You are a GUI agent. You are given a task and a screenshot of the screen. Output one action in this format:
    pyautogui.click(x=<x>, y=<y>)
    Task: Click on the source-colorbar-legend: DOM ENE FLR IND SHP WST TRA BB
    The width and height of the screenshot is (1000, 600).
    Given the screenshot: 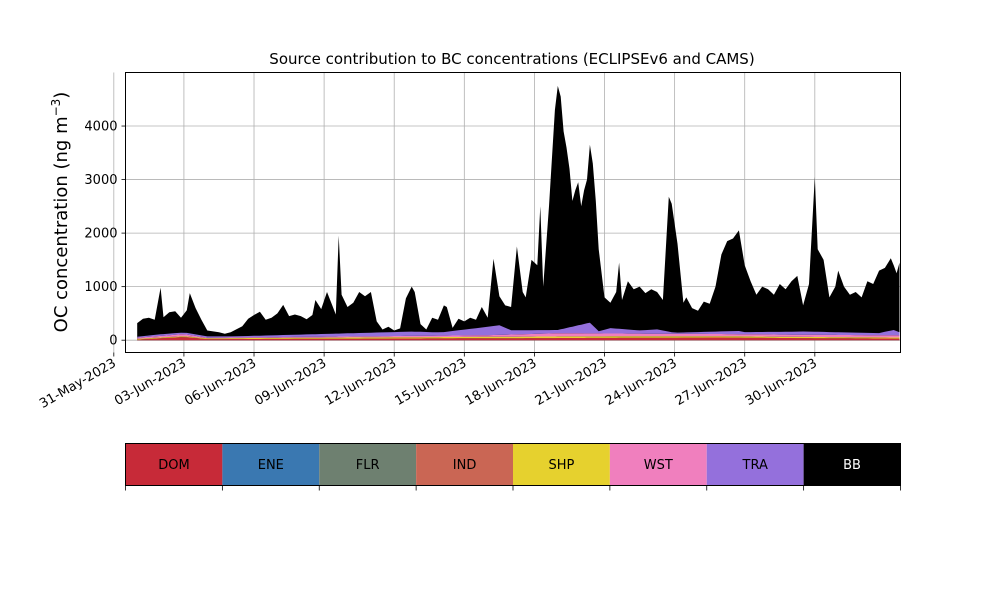 What is the action you would take?
    pyautogui.click(x=513, y=467)
    